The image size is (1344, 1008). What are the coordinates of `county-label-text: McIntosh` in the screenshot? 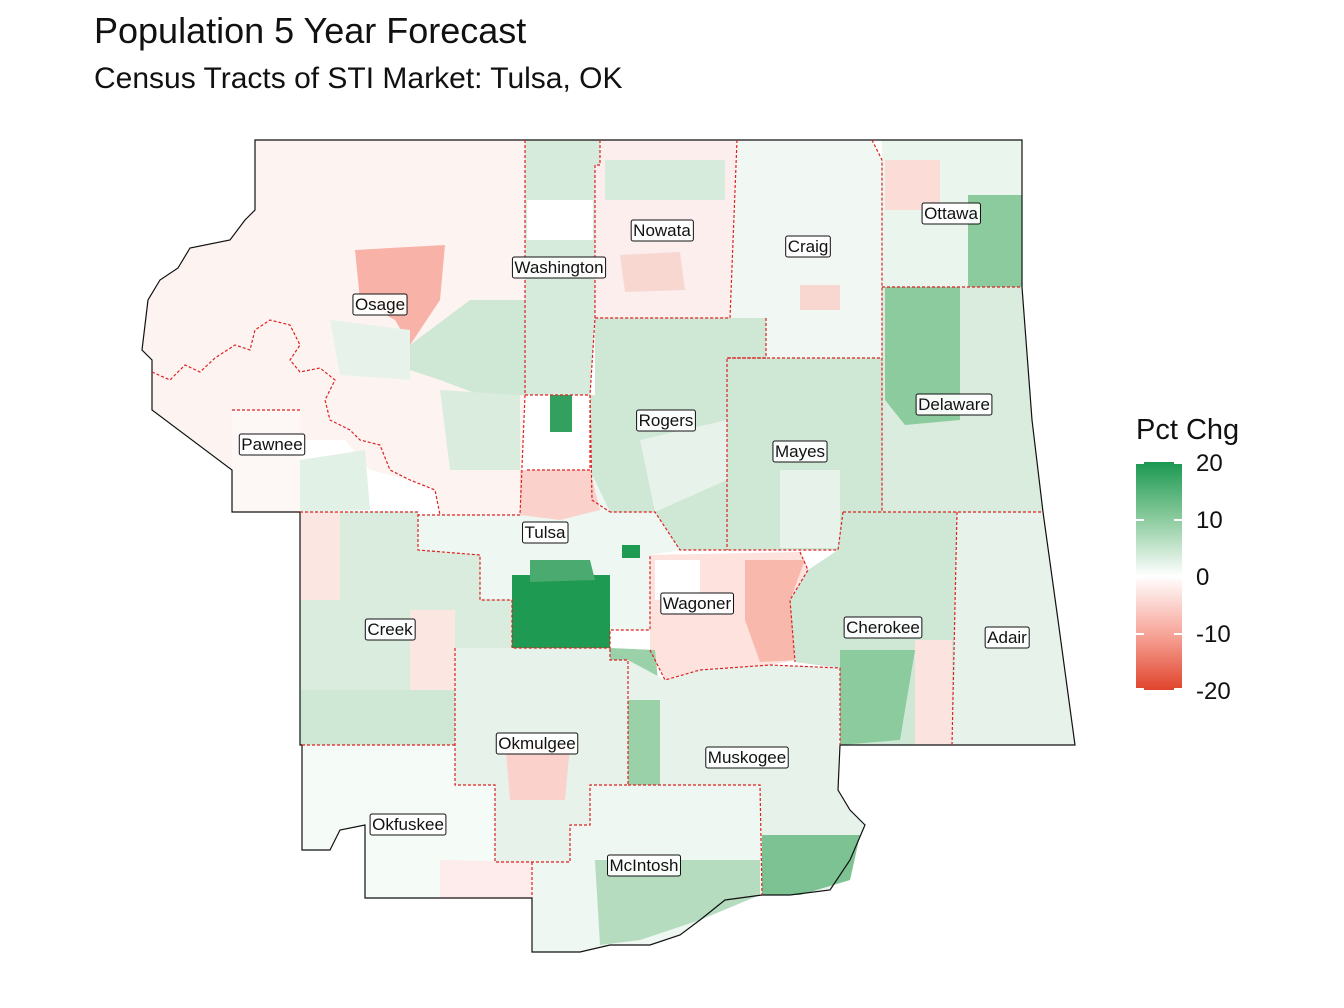 It's located at (644, 865).